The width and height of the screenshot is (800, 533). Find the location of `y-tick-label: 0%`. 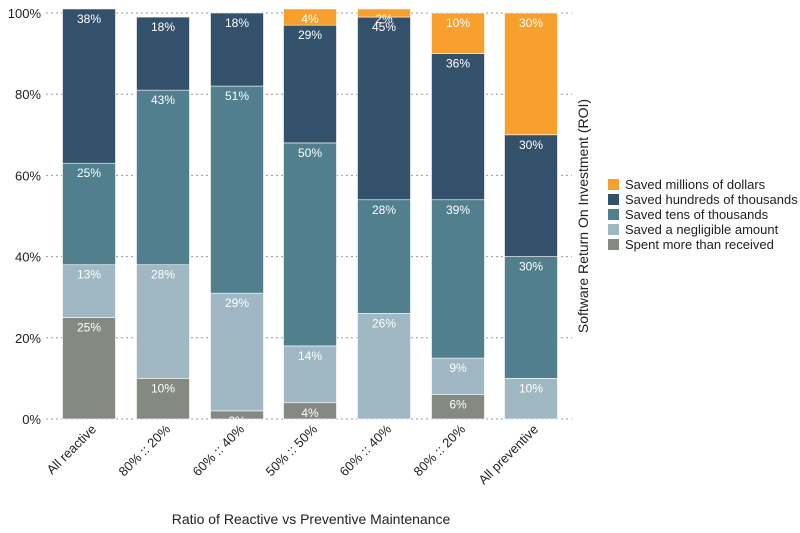

y-tick-label: 0% is located at coordinates (31, 419).